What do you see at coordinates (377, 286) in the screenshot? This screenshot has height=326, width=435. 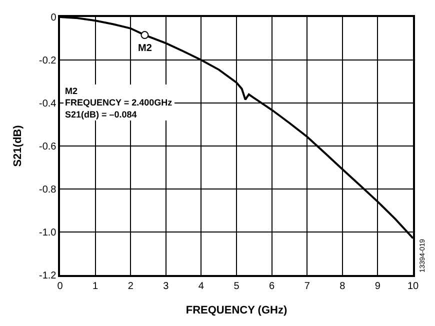 I see `x-tick-label: 9` at bounding box center [377, 286].